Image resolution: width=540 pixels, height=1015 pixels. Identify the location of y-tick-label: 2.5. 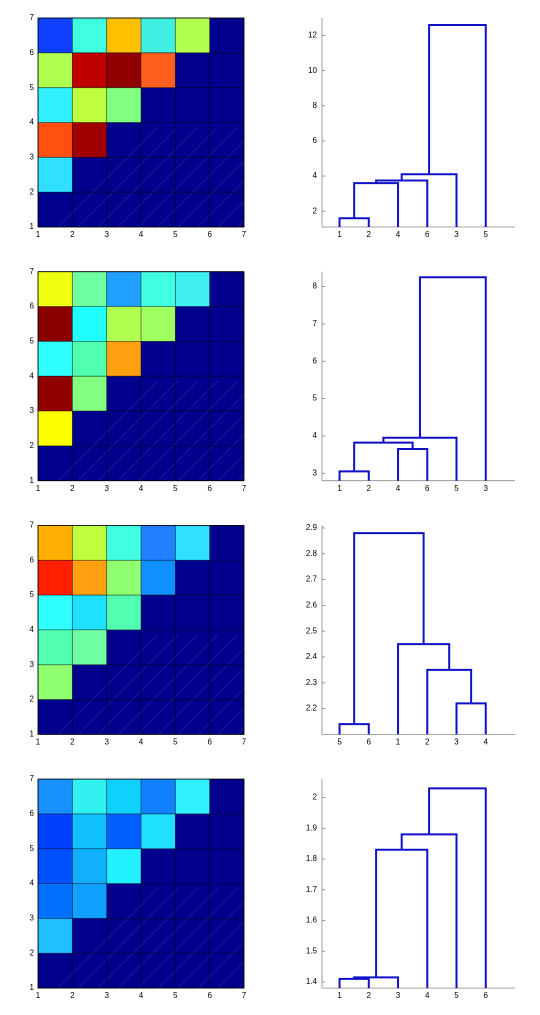
(312, 630).